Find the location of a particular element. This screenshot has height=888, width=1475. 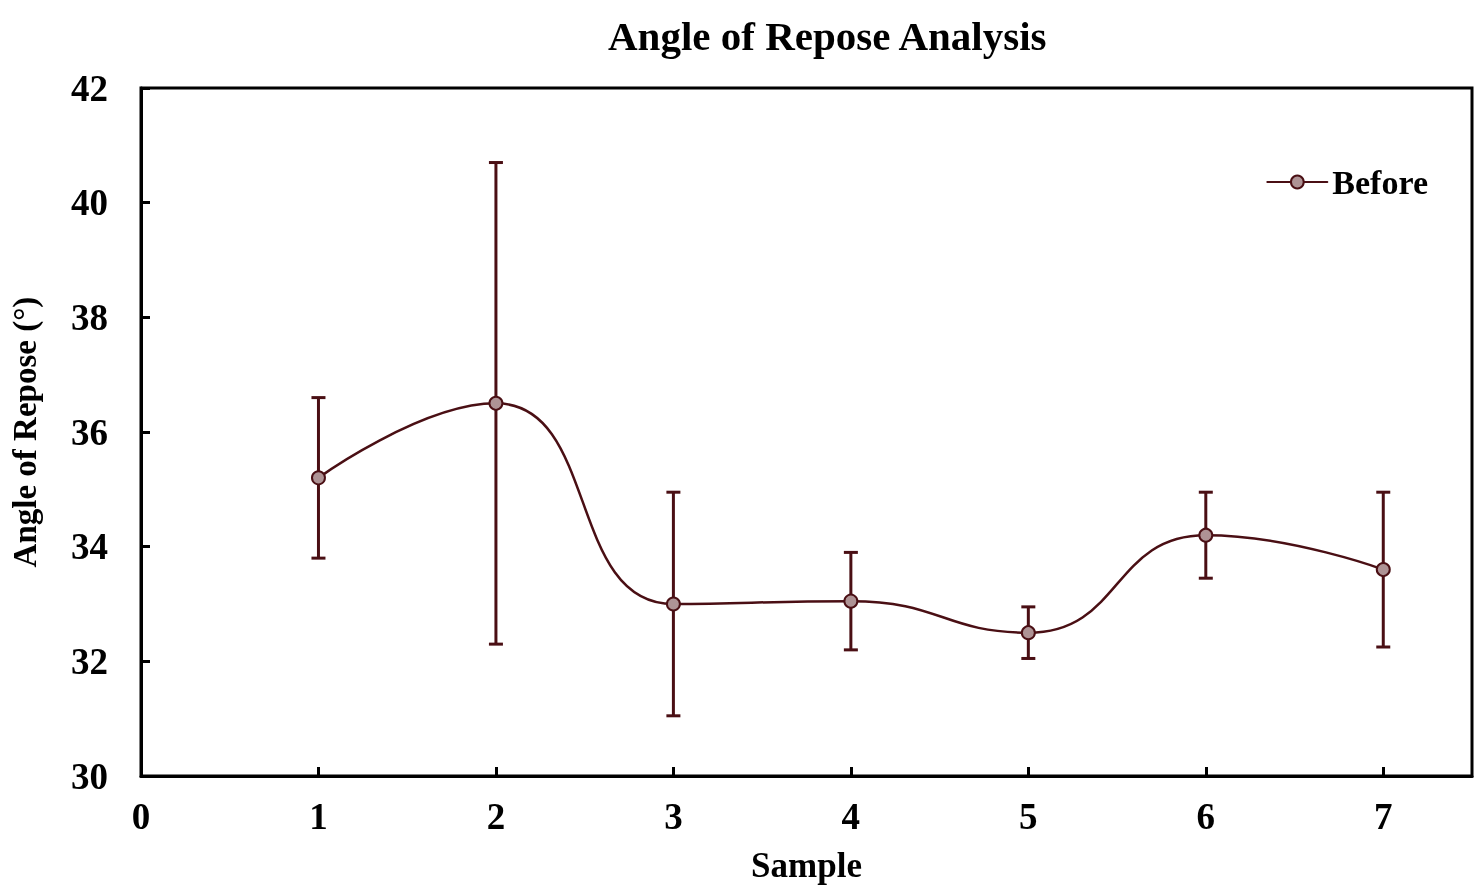

legend-label: Before is located at coordinates (1380, 182).